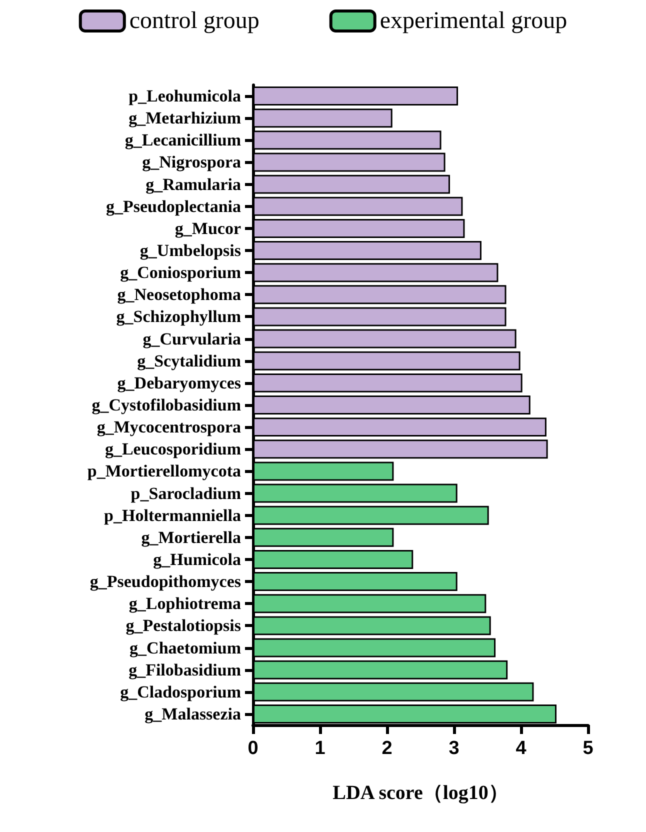 The height and width of the screenshot is (832, 646). Describe the element at coordinates (184, 670) in the screenshot. I see `y-tick-label: g_Filobasidium` at that location.